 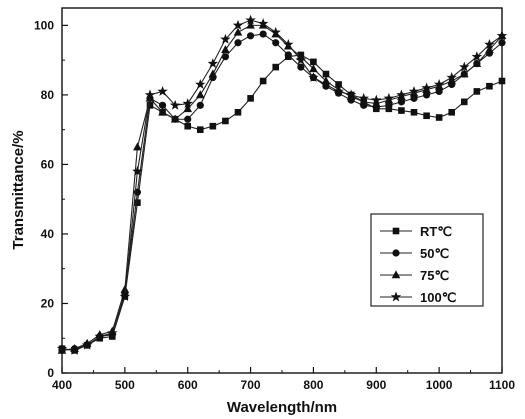 What do you see at coordinates (434, 253) in the screenshot?
I see `legend-label: 50℃` at bounding box center [434, 253].